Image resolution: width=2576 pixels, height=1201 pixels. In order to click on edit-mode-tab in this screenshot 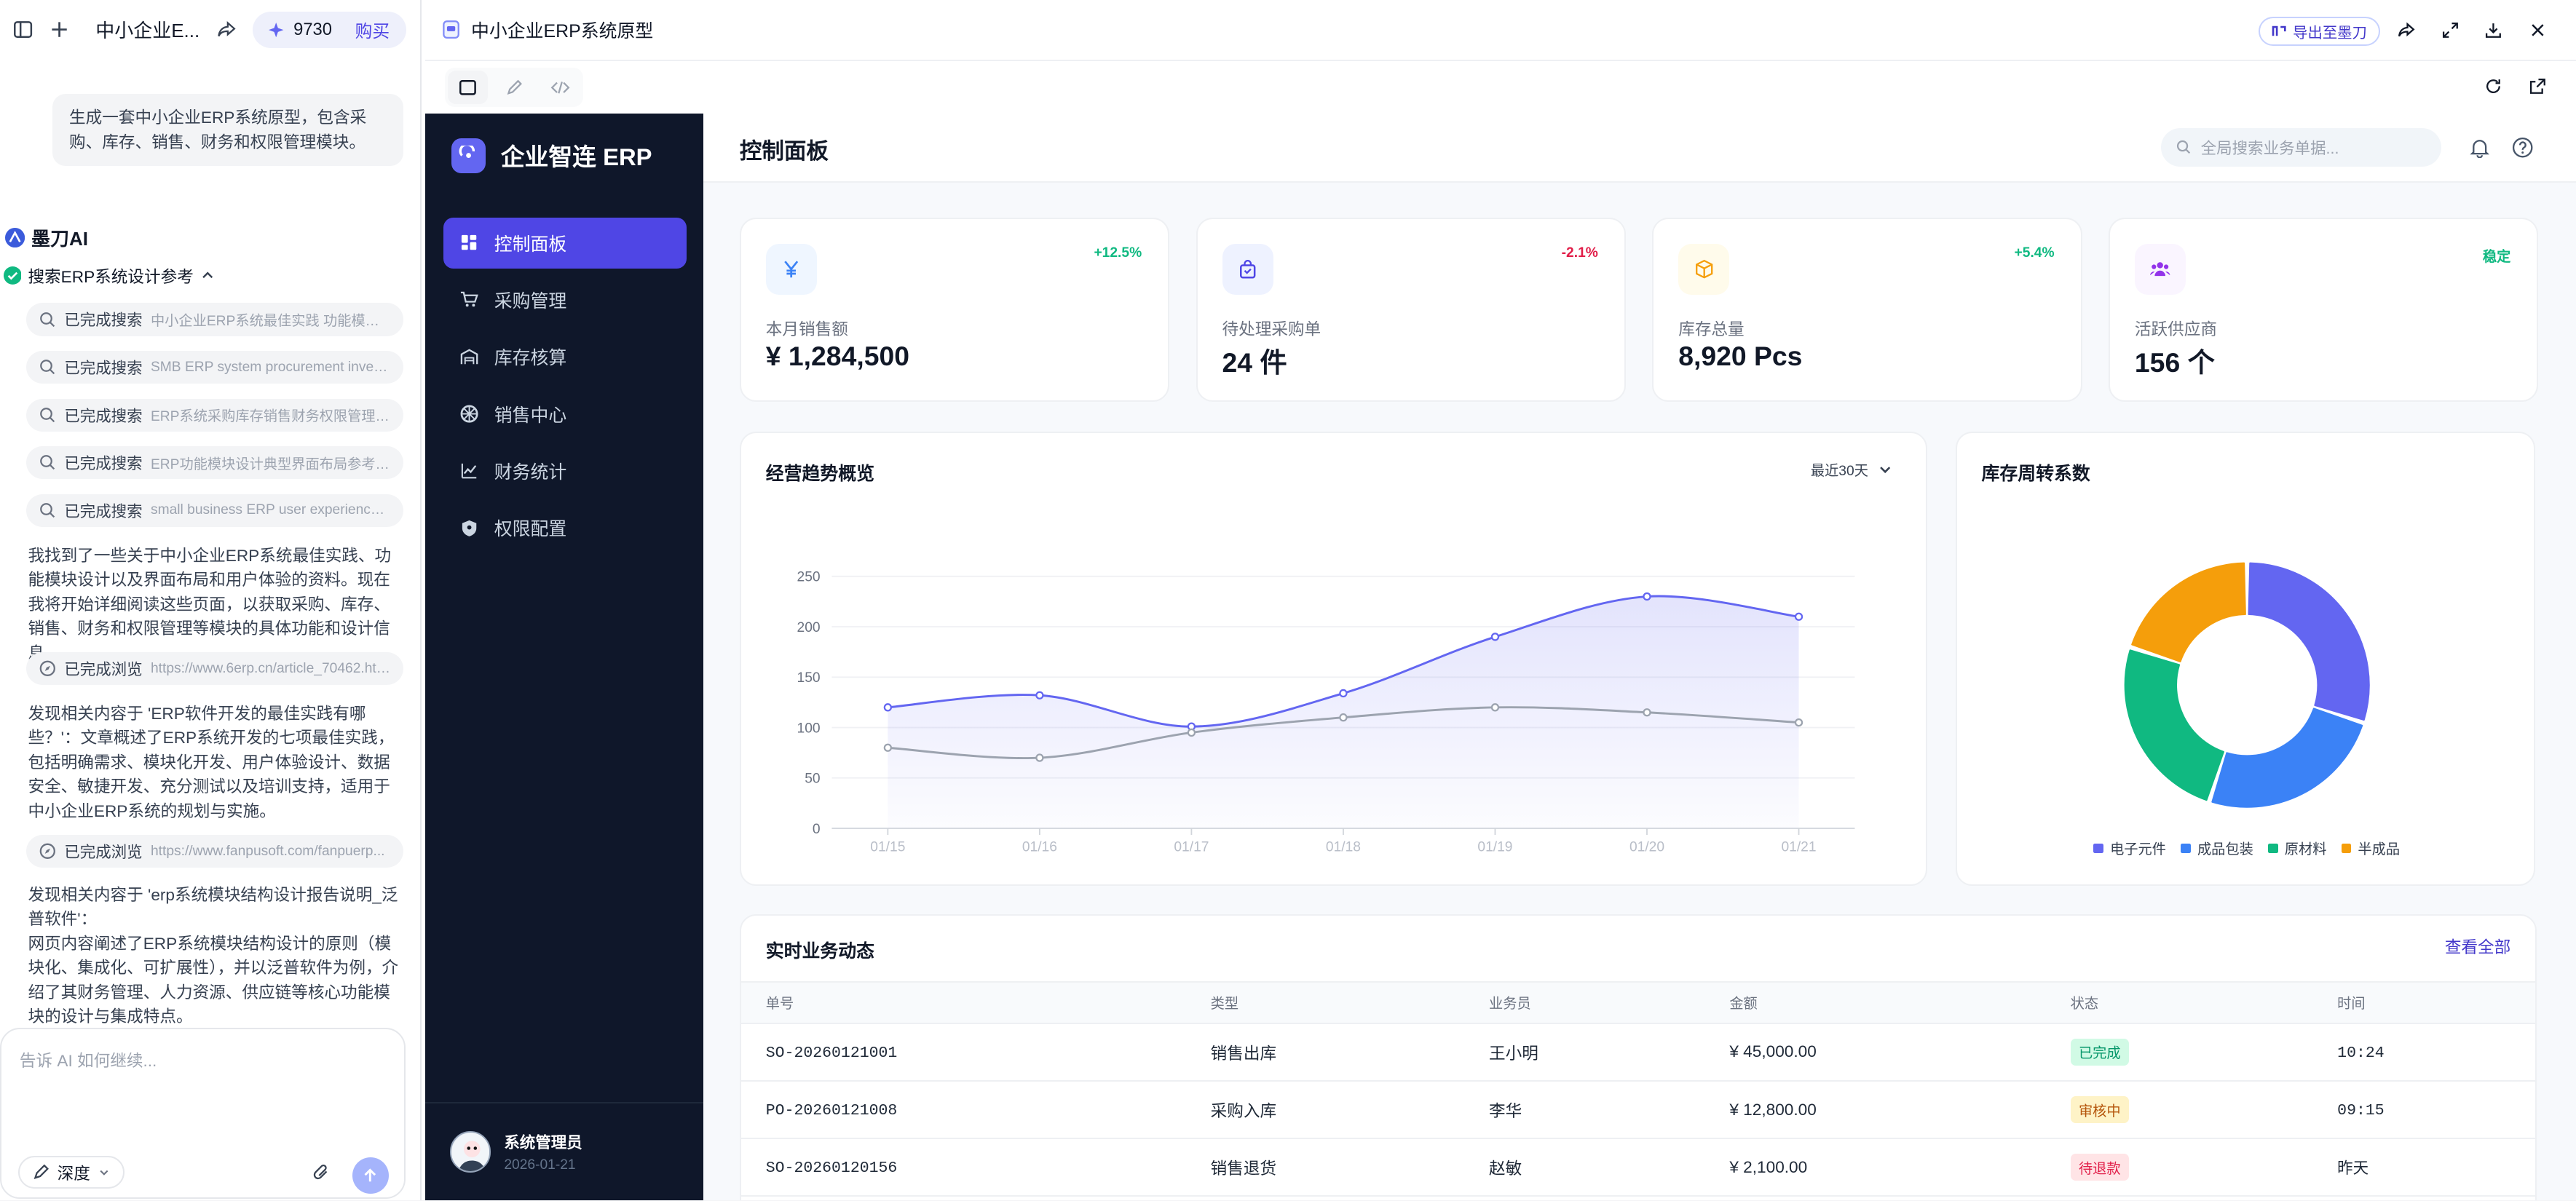, I will do `click(514, 87)`.